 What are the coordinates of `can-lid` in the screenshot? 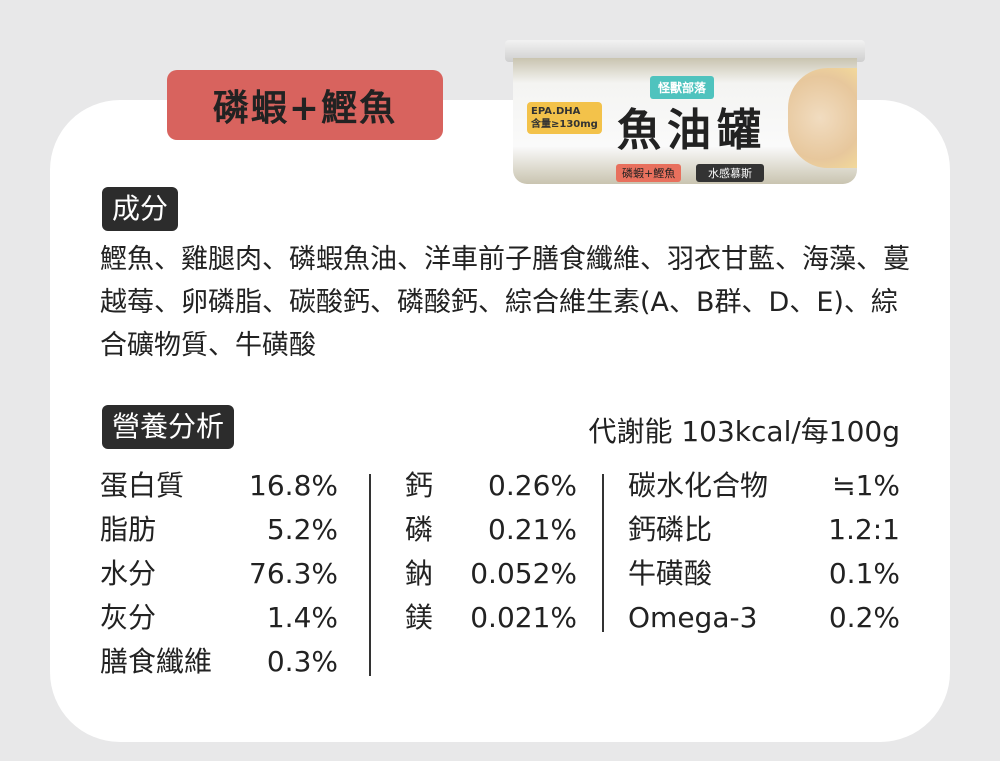 It's located at (685, 51).